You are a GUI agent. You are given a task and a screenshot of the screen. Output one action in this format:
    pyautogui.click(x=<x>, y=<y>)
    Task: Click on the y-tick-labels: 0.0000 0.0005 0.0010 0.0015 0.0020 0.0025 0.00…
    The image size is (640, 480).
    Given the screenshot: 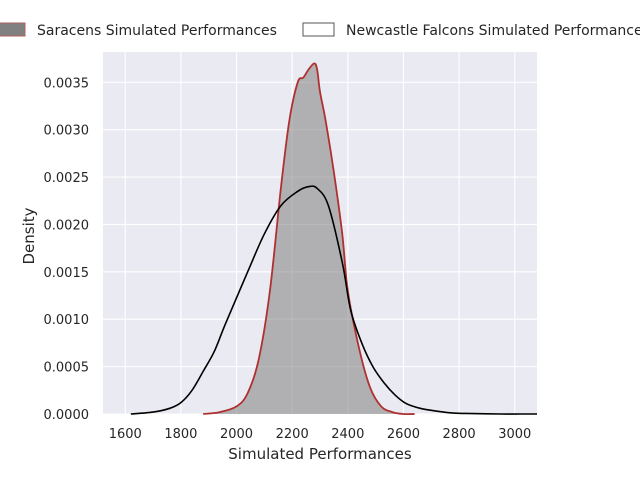 What is the action you would take?
    pyautogui.click(x=67, y=249)
    